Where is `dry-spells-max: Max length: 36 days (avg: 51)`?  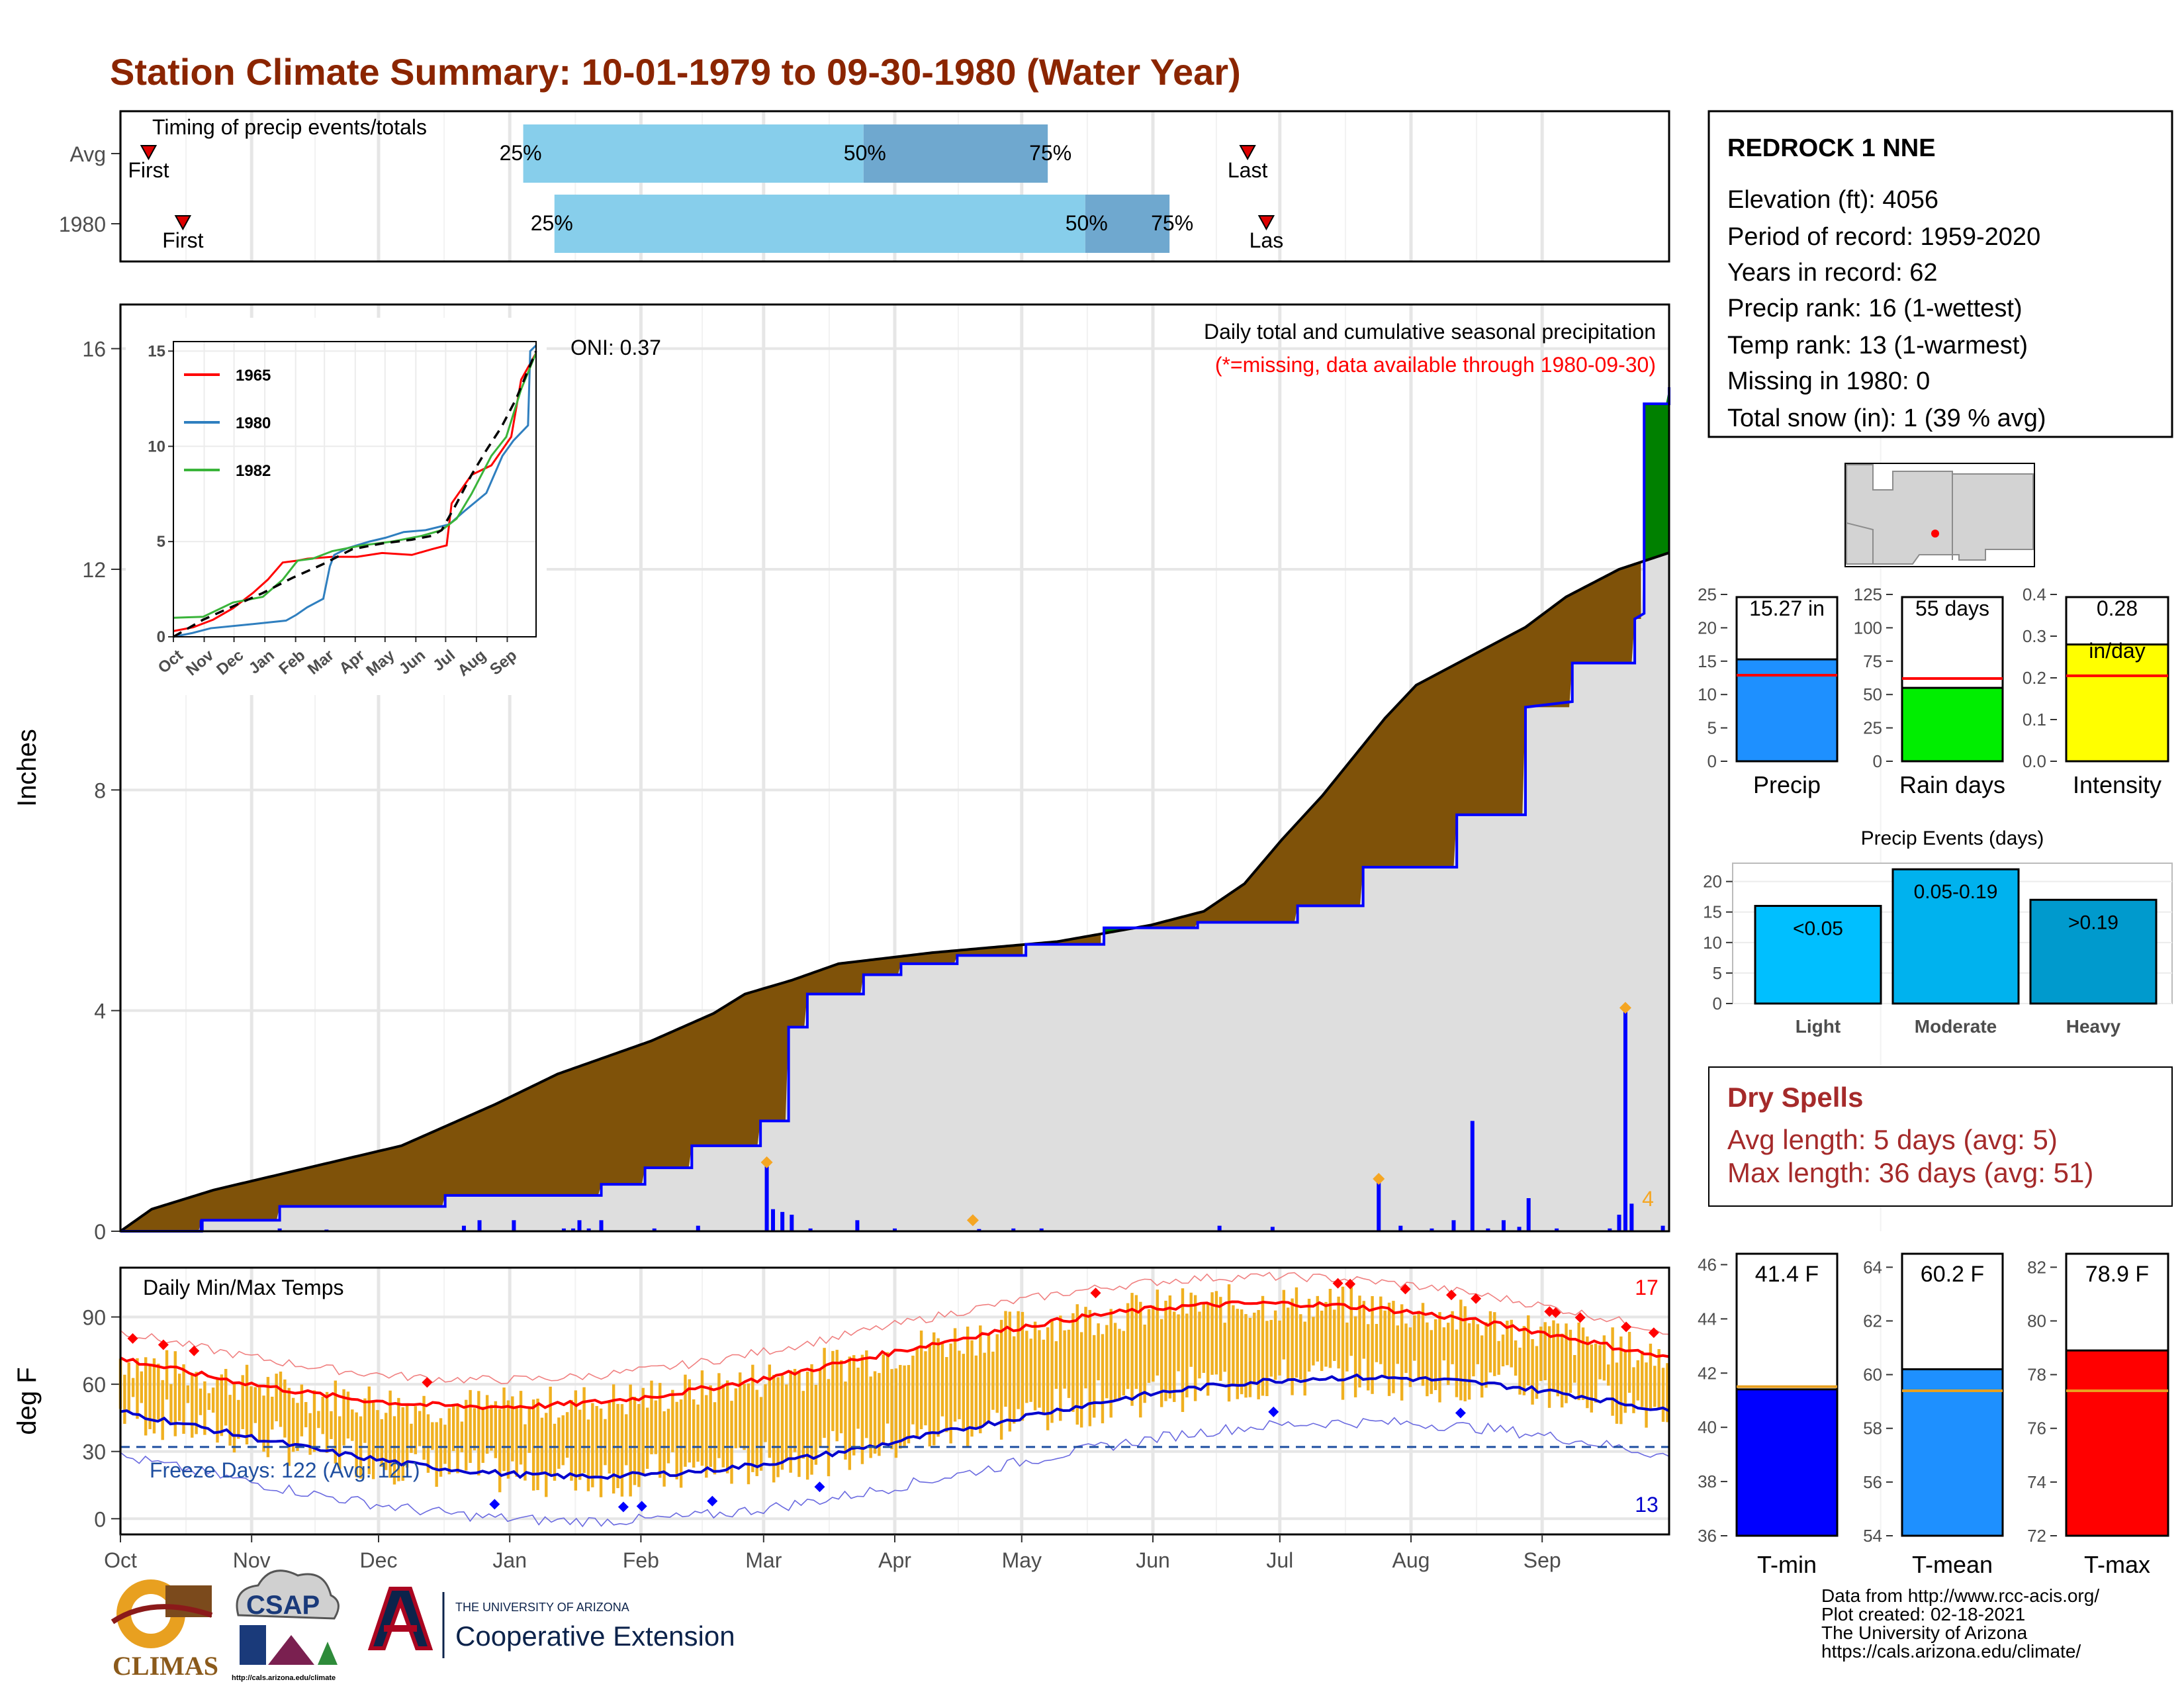
dry-spells-max: Max length: 36 days (avg: 51) is located at coordinates (1910, 1172).